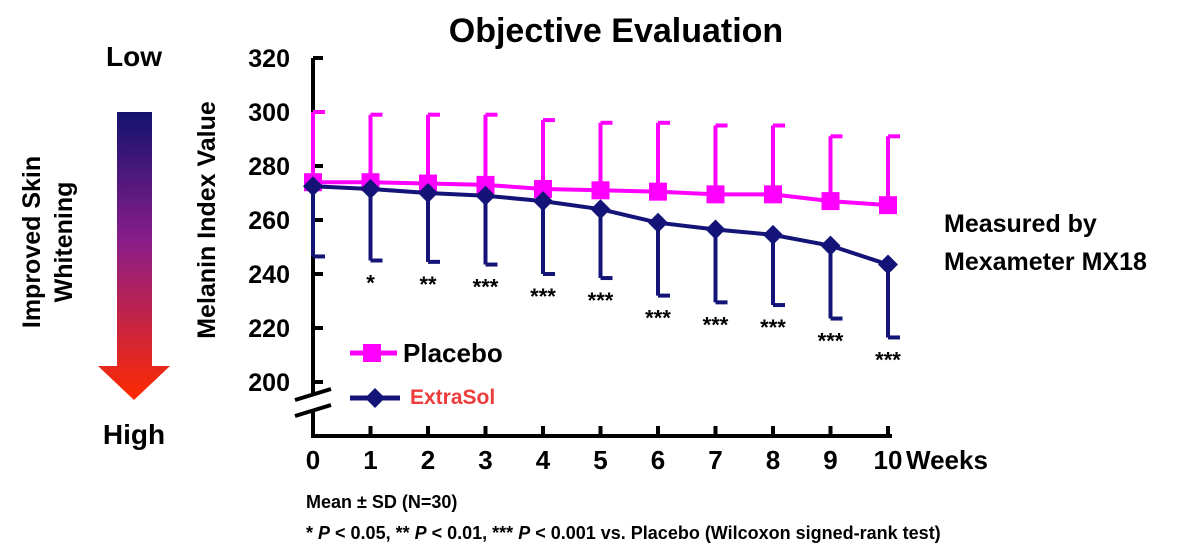 This screenshot has width=1194, height=552. Describe the element at coordinates (485, 460) in the screenshot. I see `x-tick-label-3: 3` at that location.